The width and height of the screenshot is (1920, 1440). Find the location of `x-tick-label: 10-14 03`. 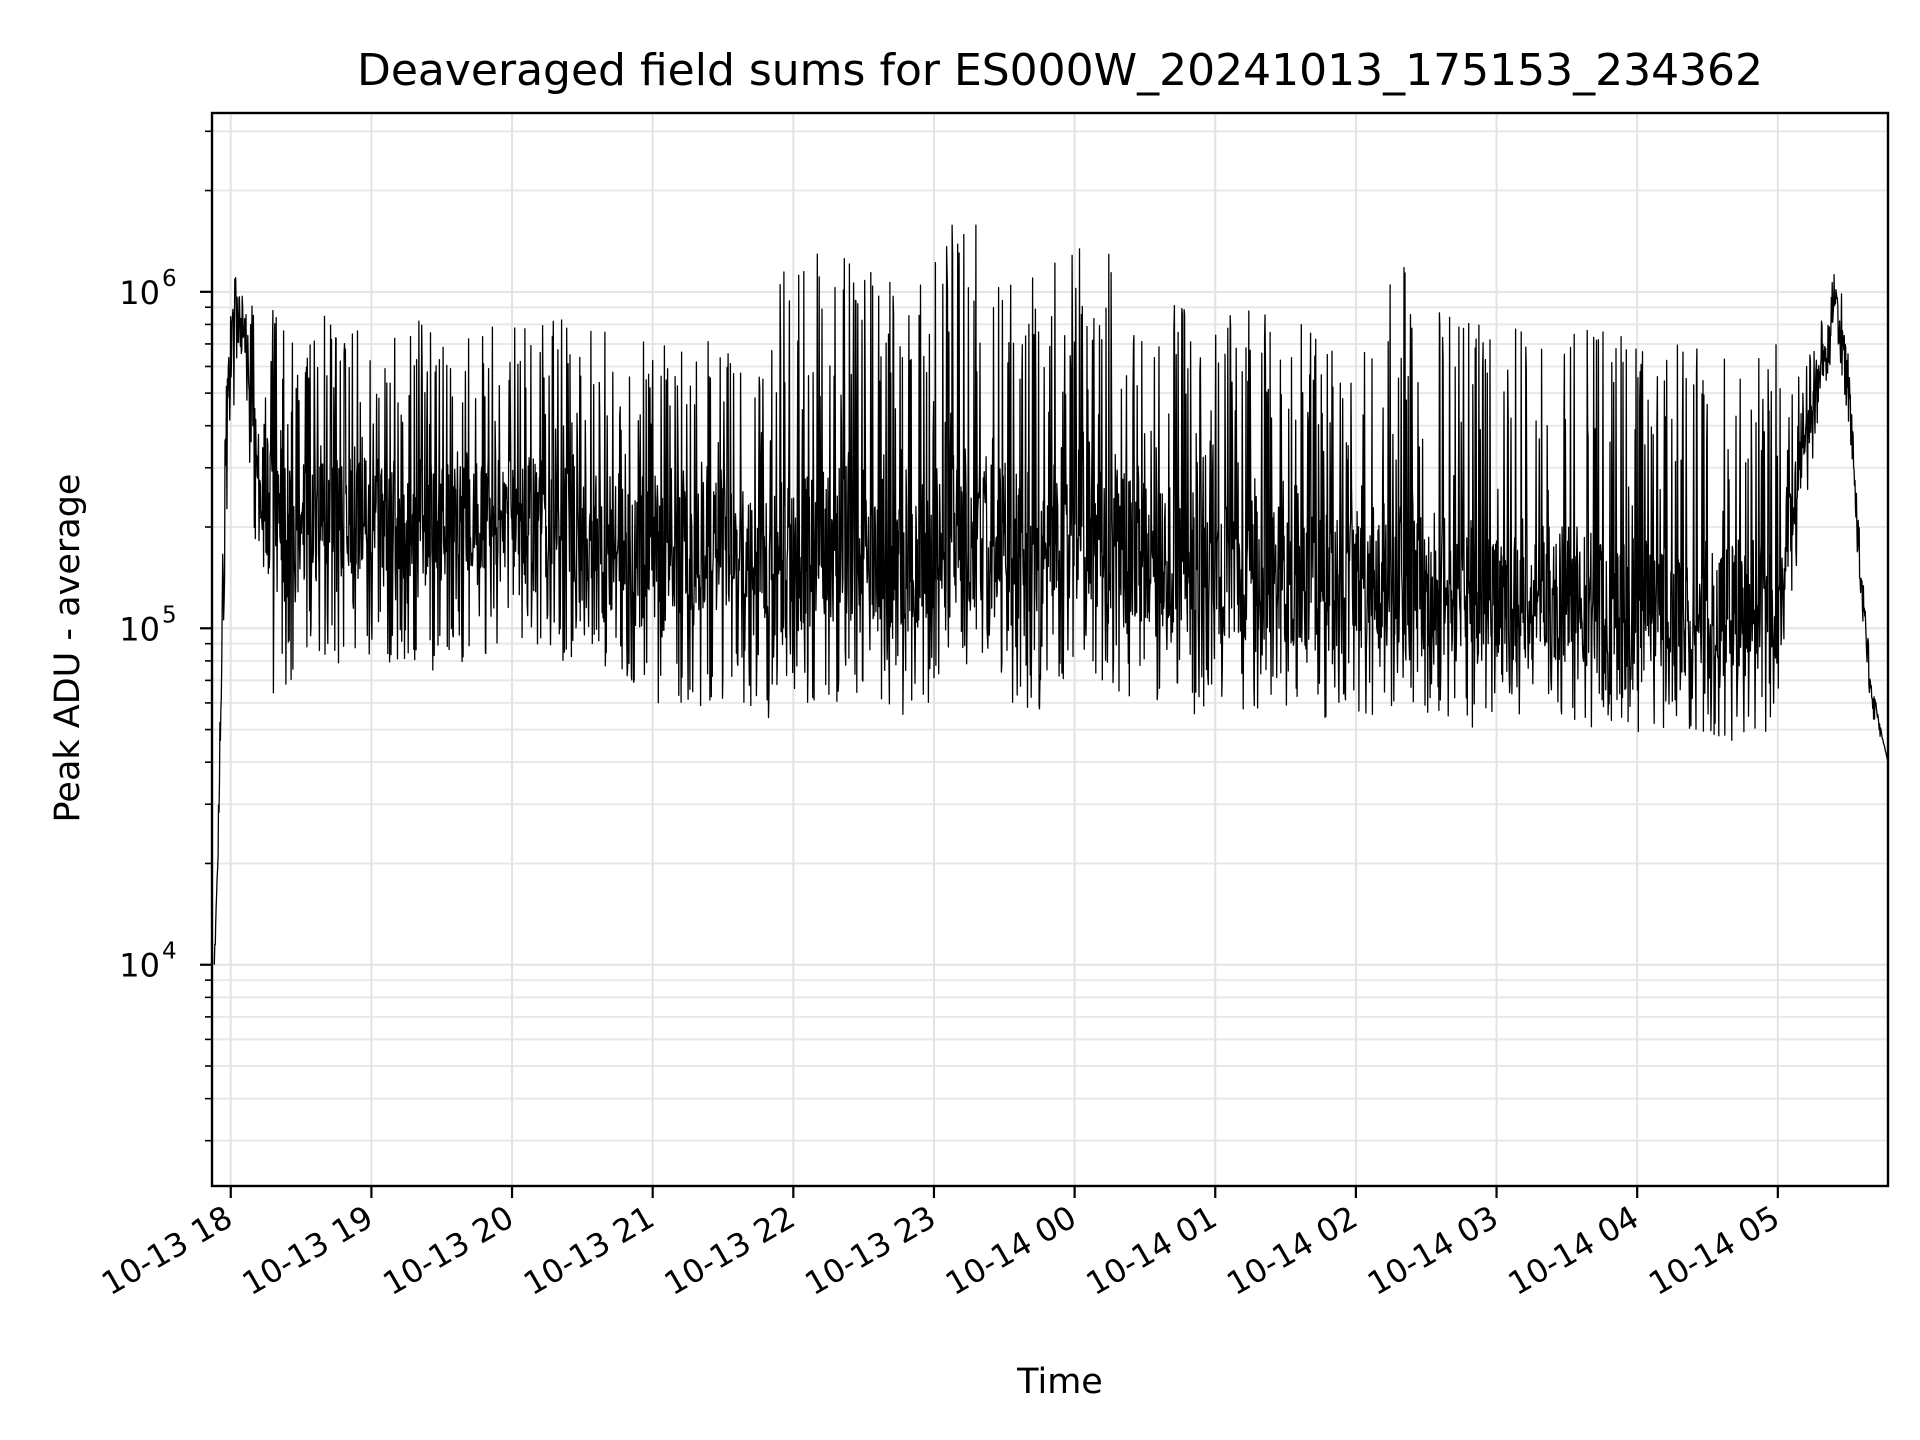

x-tick-label: 10-14 03 is located at coordinates (1433, 1250).